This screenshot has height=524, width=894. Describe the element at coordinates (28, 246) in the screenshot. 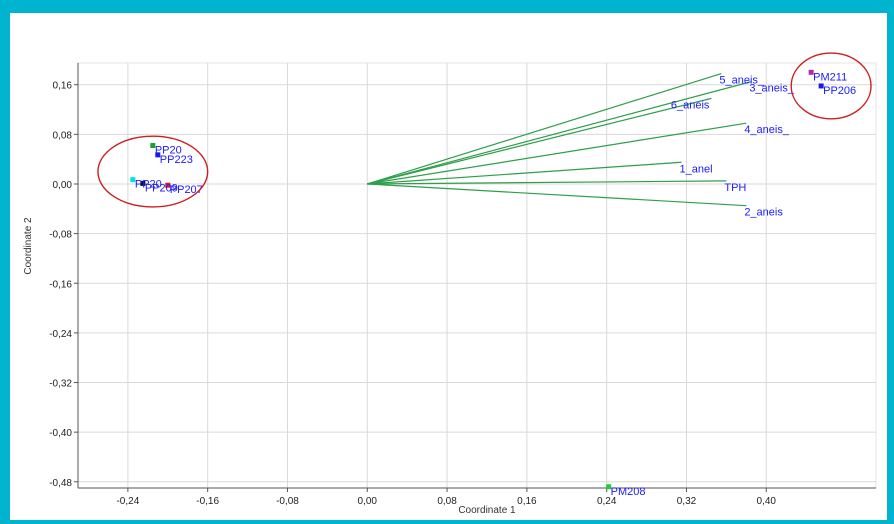

I see `y-axis-title: Coordinate 2` at that location.